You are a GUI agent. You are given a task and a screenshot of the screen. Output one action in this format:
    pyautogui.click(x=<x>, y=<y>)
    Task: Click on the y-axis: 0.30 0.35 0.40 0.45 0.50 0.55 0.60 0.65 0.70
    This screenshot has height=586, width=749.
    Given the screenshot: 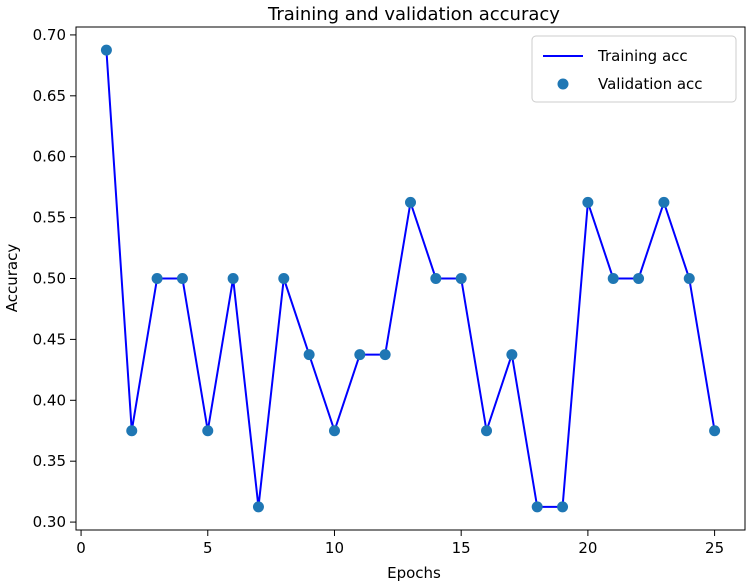 What is the action you would take?
    pyautogui.click(x=54, y=278)
    